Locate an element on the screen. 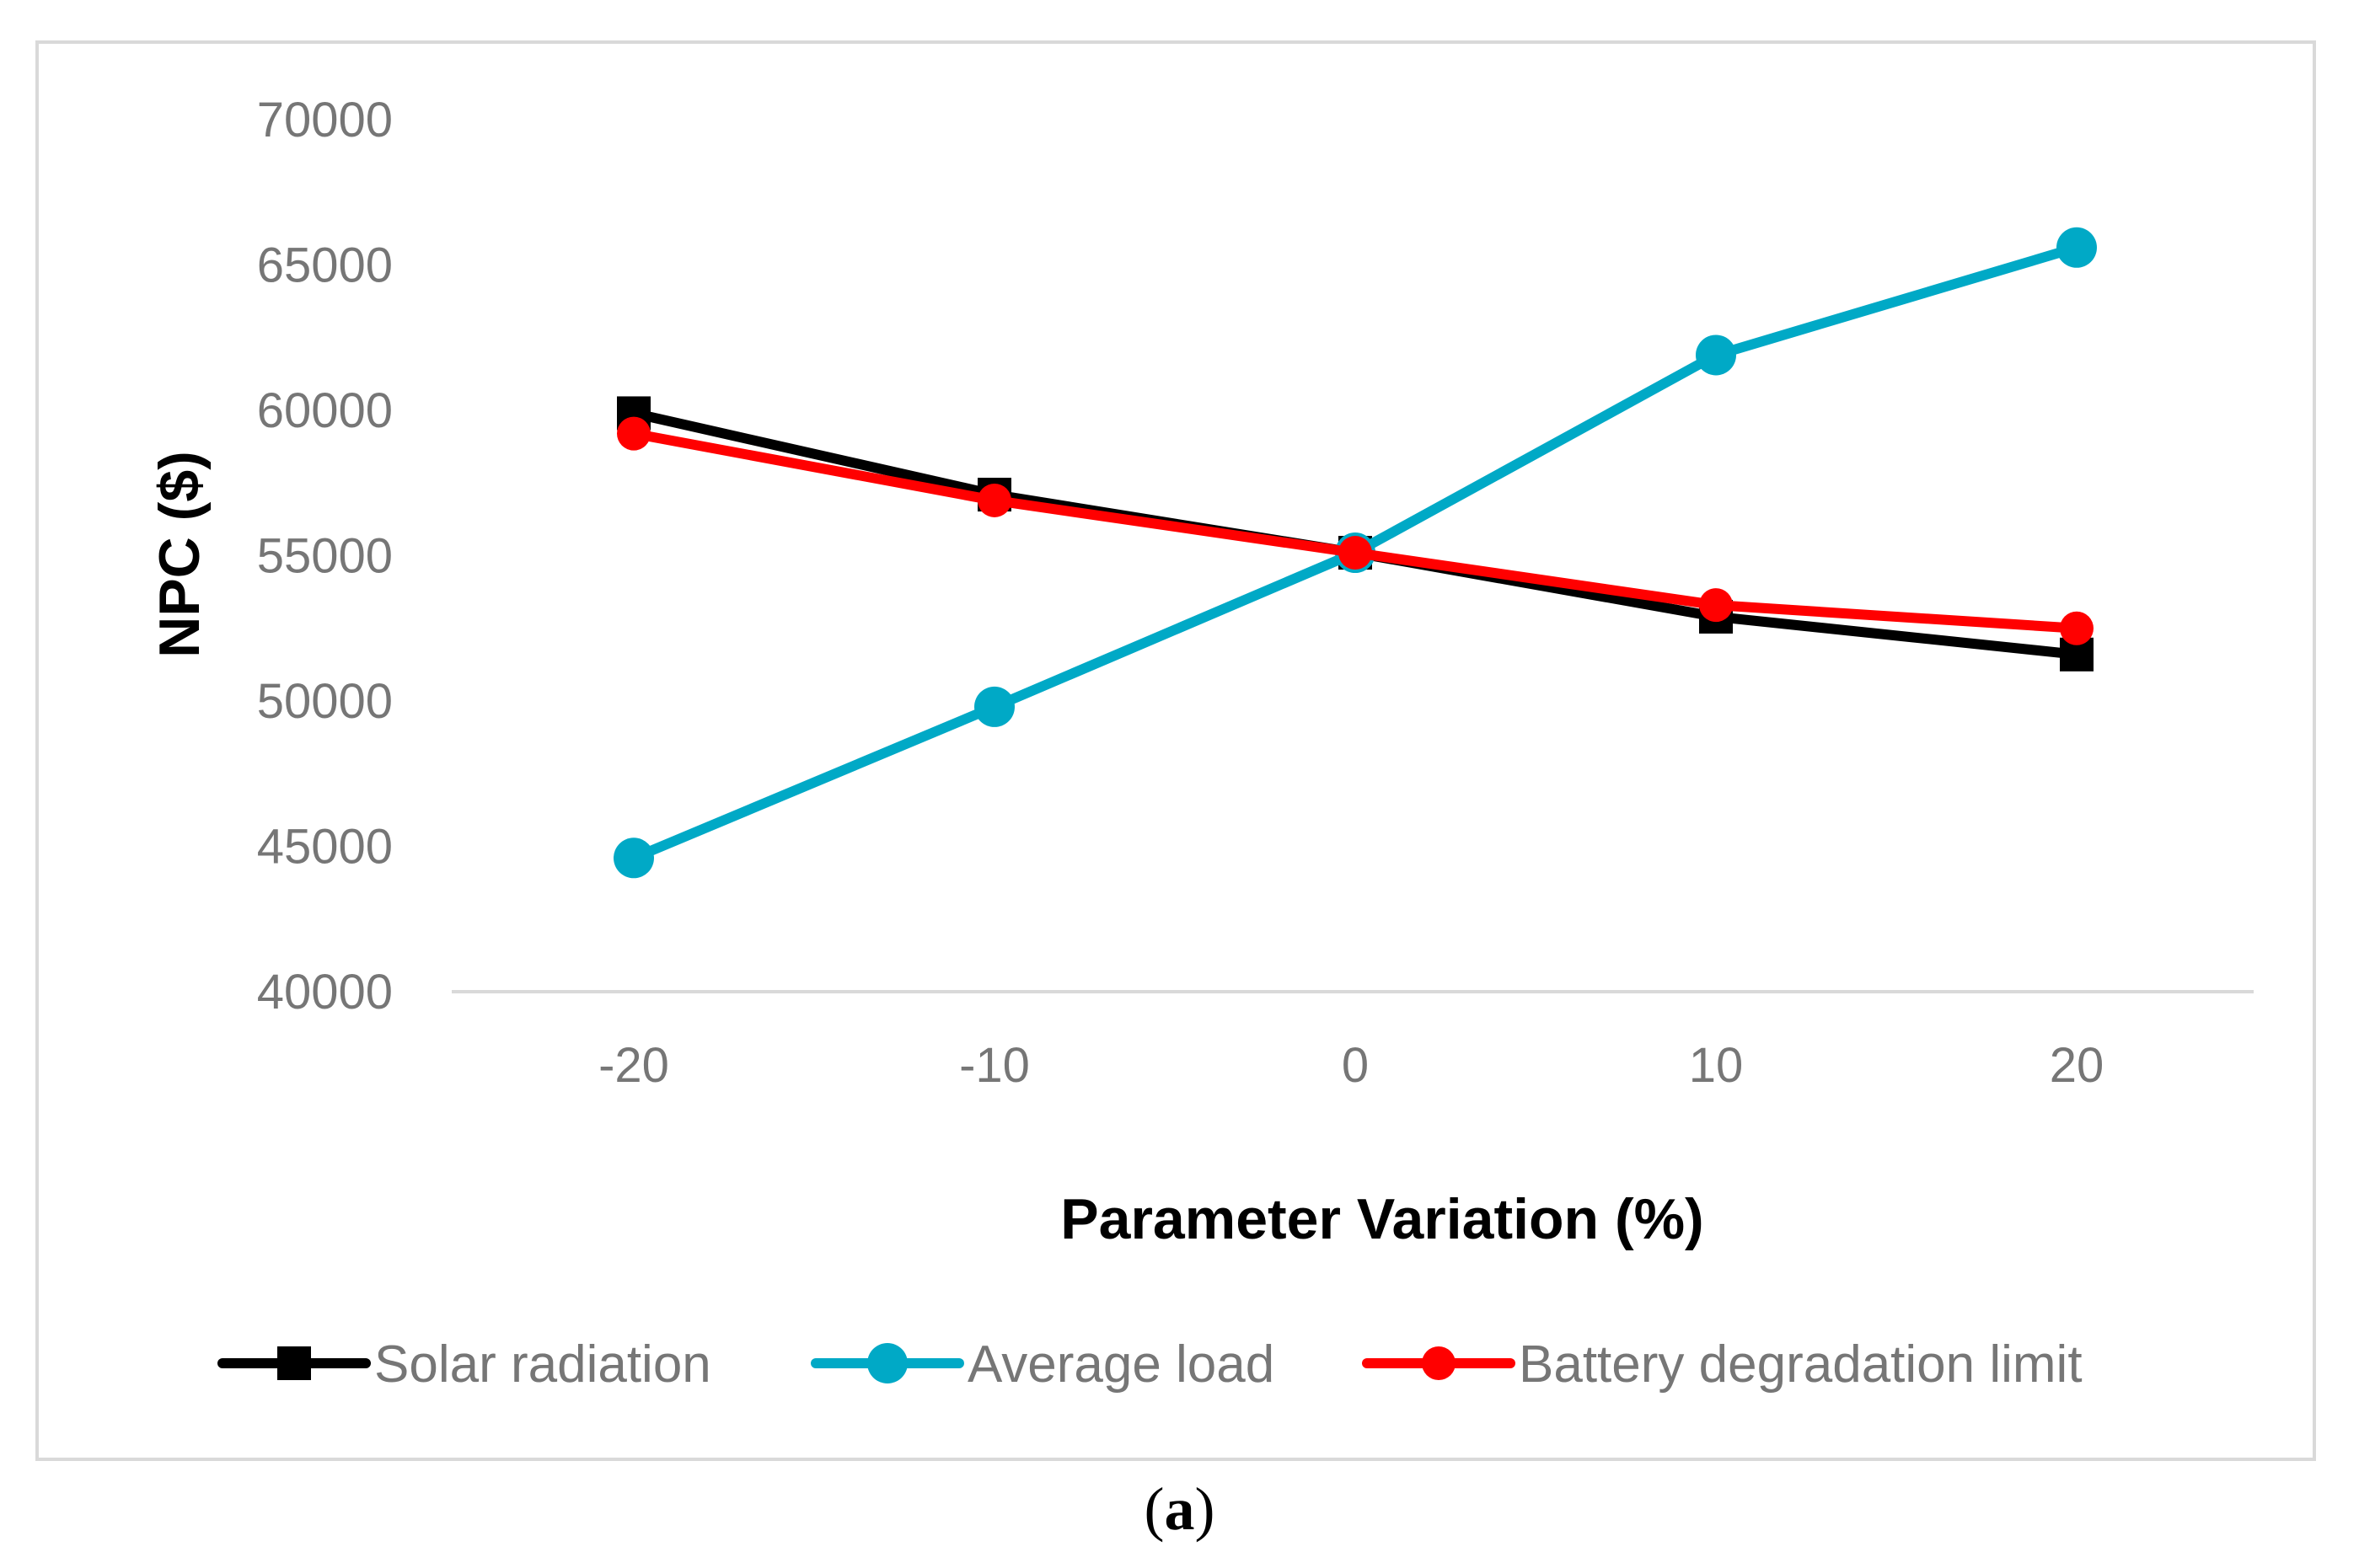 Image resolution: width=2359 pixels, height=1568 pixels. x-tick-label: 20 is located at coordinates (2077, 1065).